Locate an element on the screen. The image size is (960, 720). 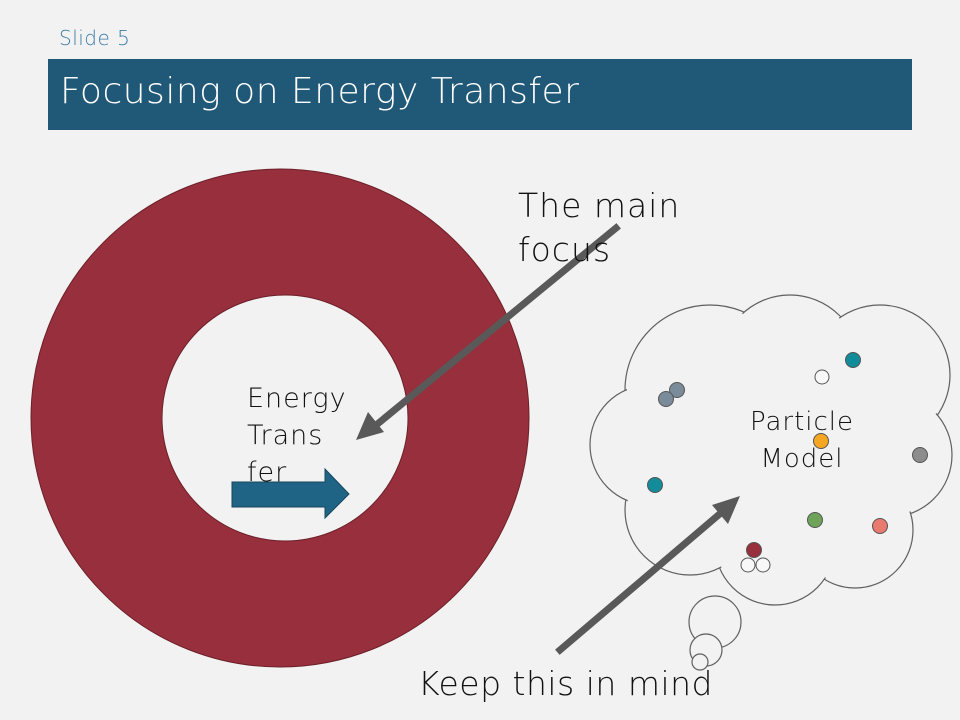
keep-in-mind-arrow is located at coordinates (647, 575).